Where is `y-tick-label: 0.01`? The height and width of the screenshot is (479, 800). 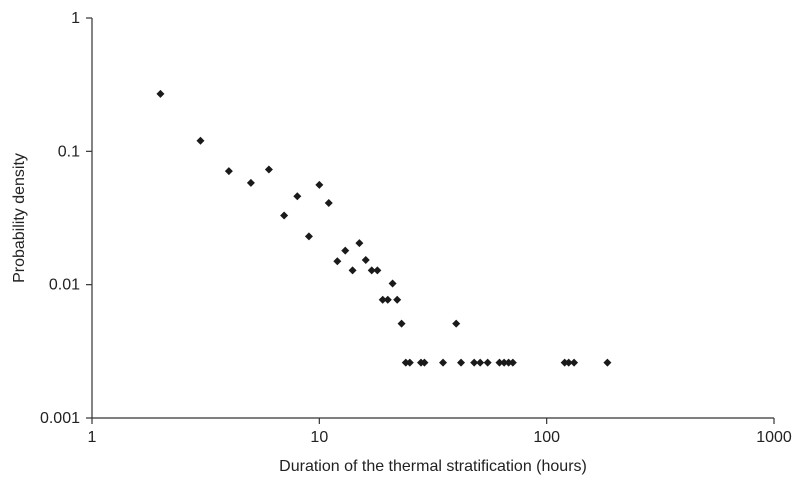
y-tick-label: 0.01 is located at coordinates (64, 285).